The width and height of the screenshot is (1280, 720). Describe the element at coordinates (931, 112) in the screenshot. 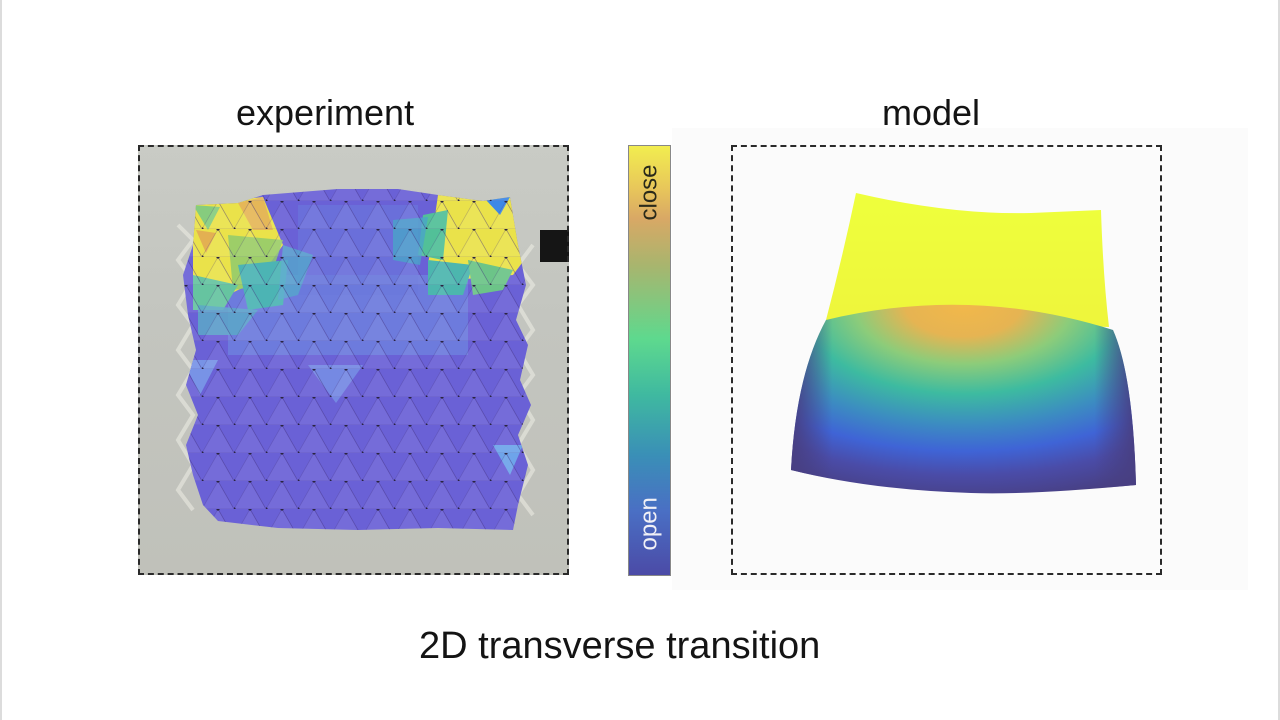

I see `model-title: model` at that location.